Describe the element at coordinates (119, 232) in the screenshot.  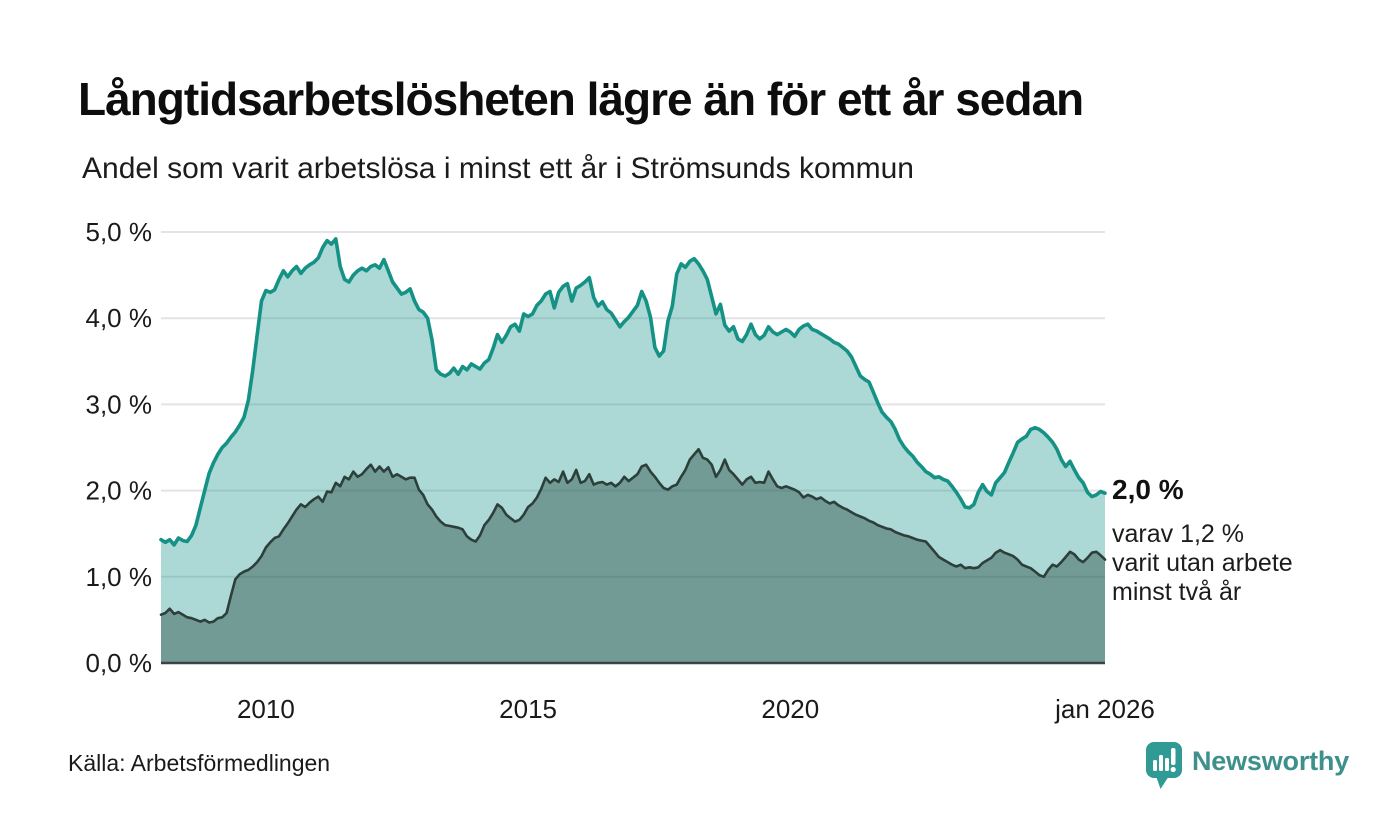
I see `y-axis-tick-label: 5,0 %` at that location.